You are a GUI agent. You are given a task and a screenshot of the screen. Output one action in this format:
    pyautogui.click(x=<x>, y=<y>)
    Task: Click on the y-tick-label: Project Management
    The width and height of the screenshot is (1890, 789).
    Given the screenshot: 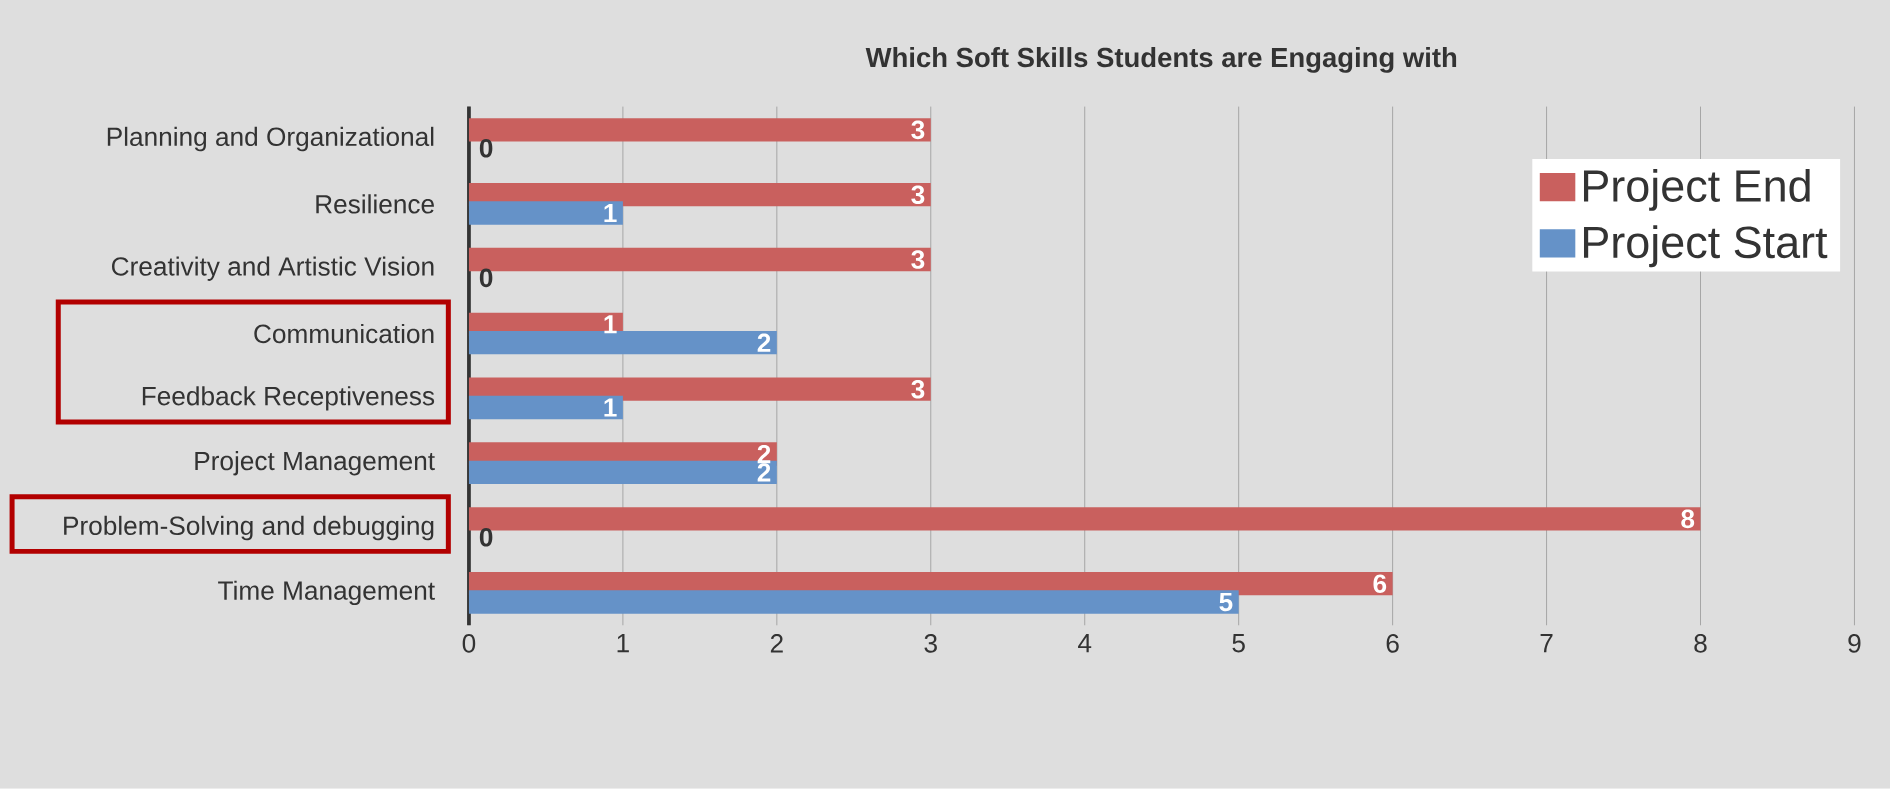 What is the action you would take?
    pyautogui.click(x=315, y=463)
    